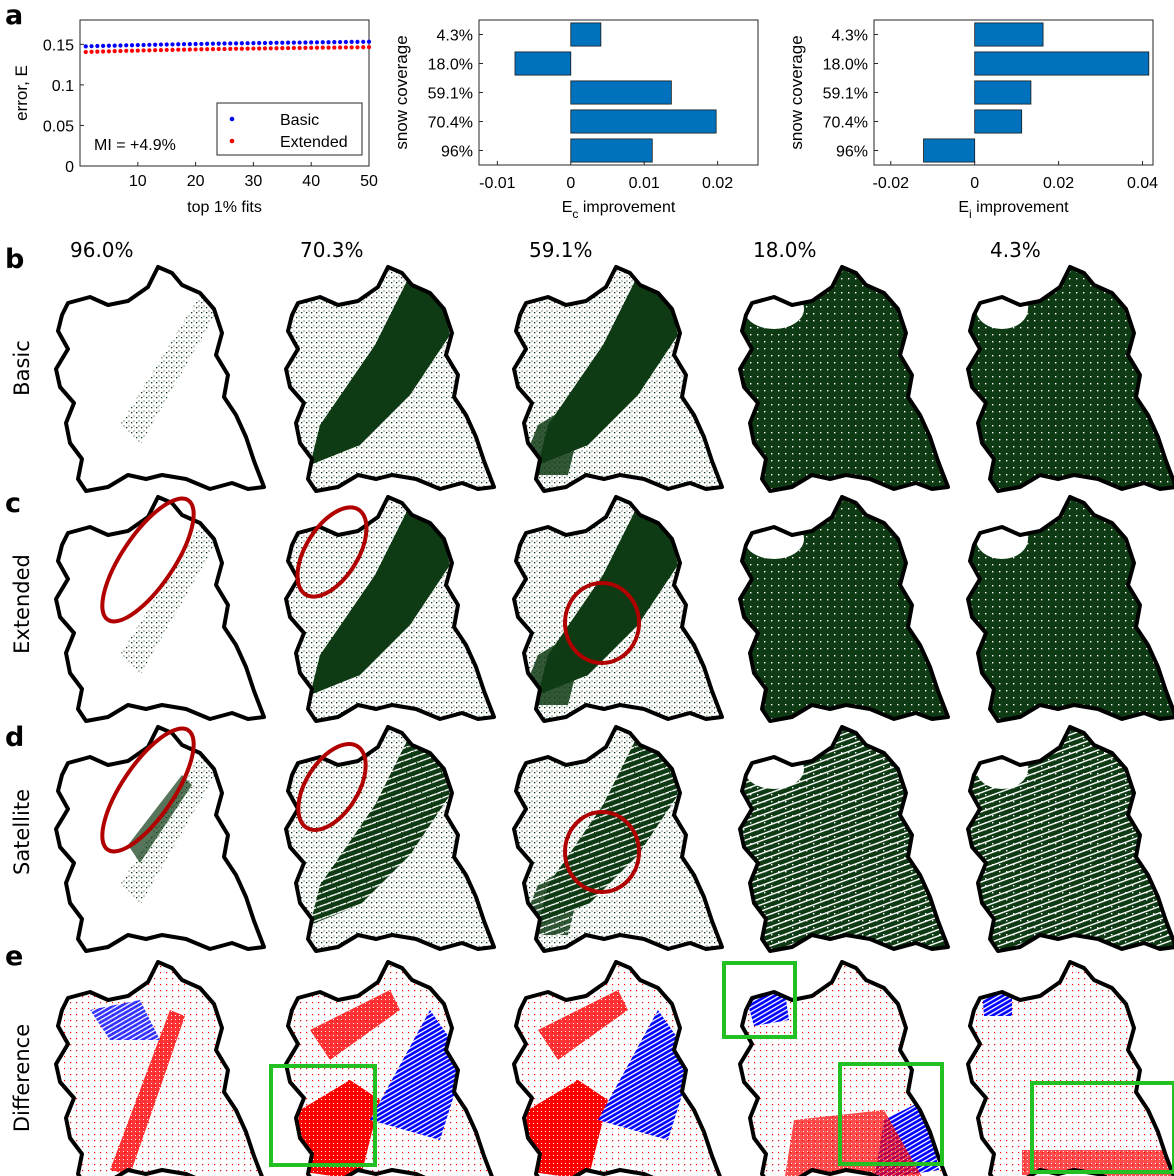  Describe the element at coordinates (401, 92) in the screenshot. I see `y-axis-label: snow coverage` at that location.